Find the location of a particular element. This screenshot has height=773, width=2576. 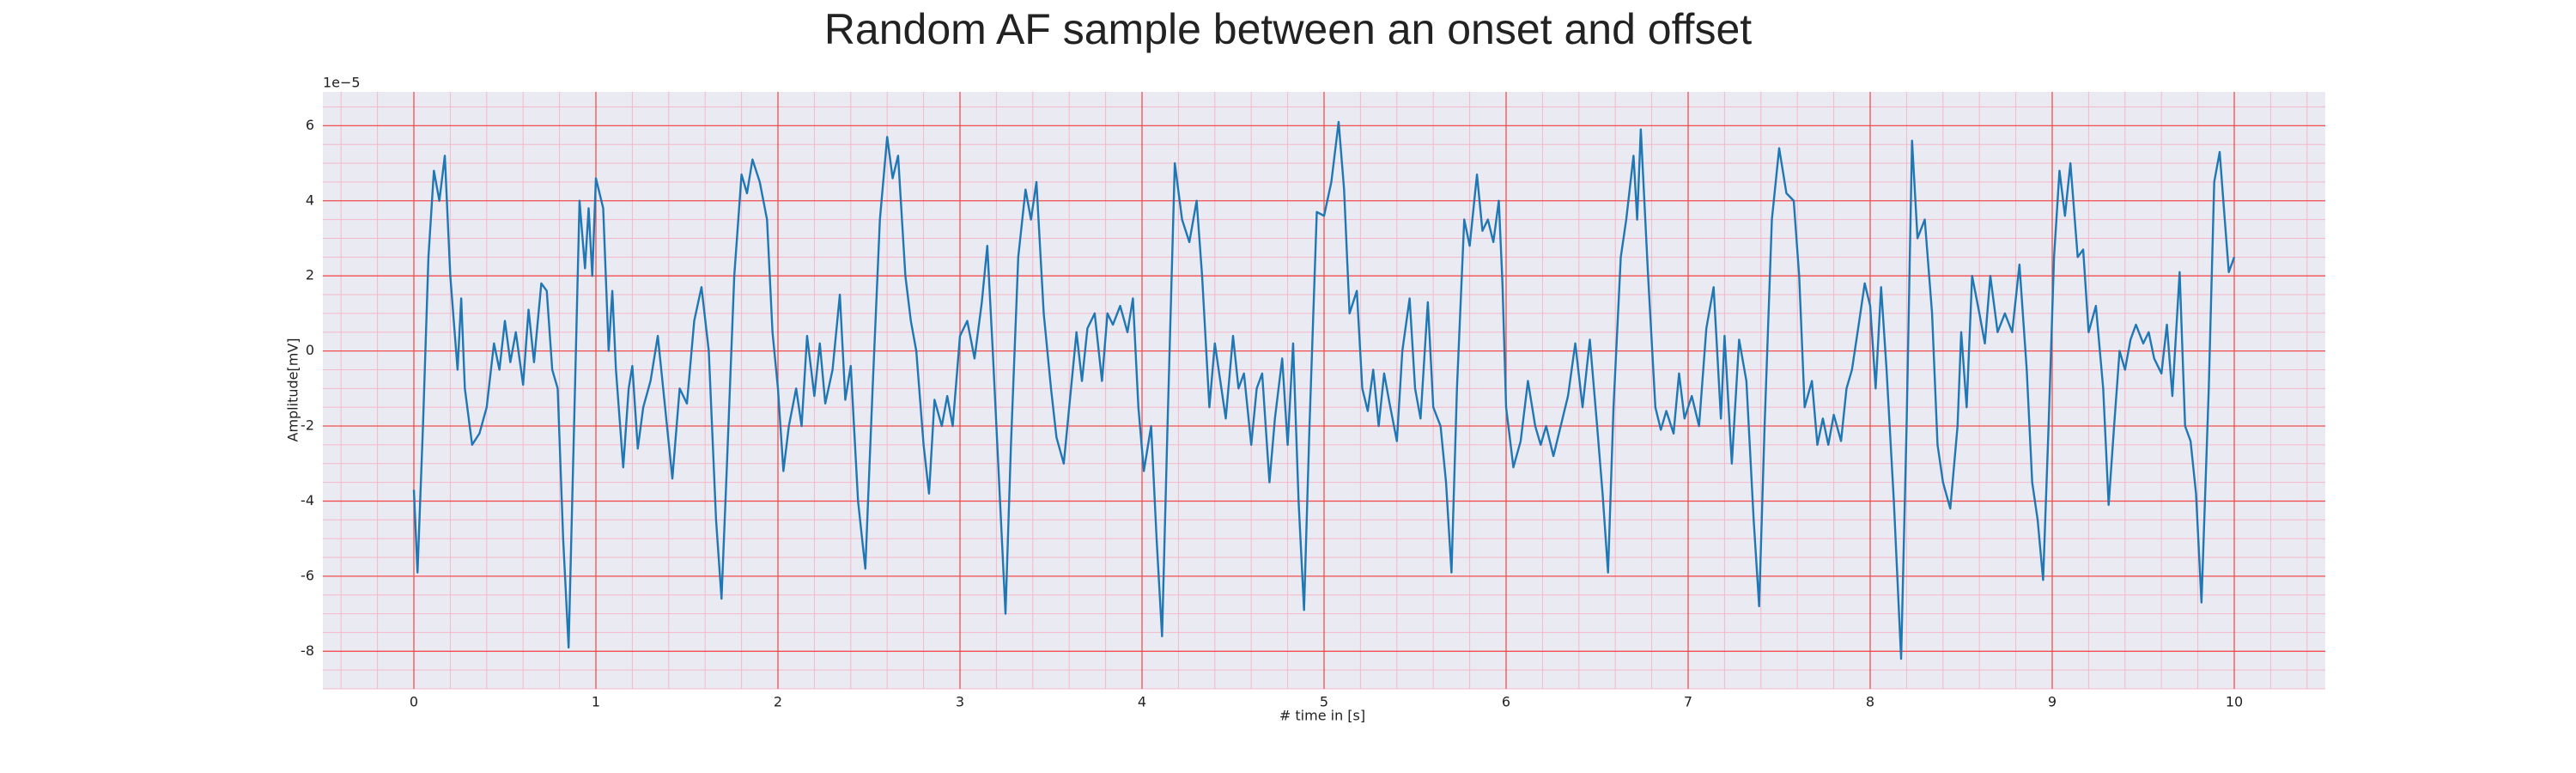

x-tick-label: 6 is located at coordinates (1506, 702).